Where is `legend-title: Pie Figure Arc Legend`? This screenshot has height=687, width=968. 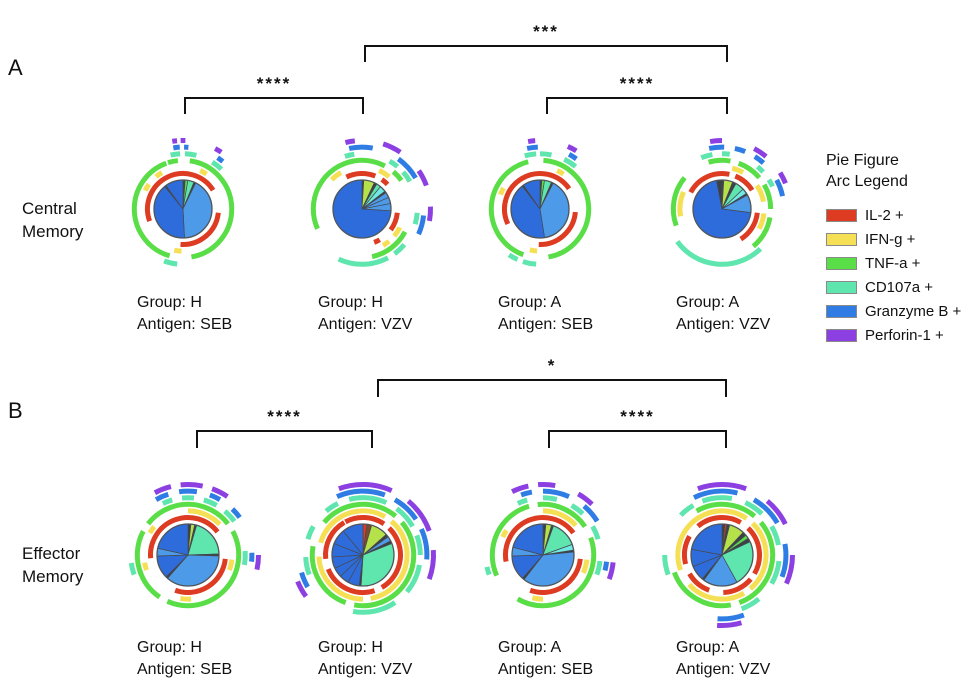 legend-title: Pie Figure Arc Legend is located at coordinates (896, 171).